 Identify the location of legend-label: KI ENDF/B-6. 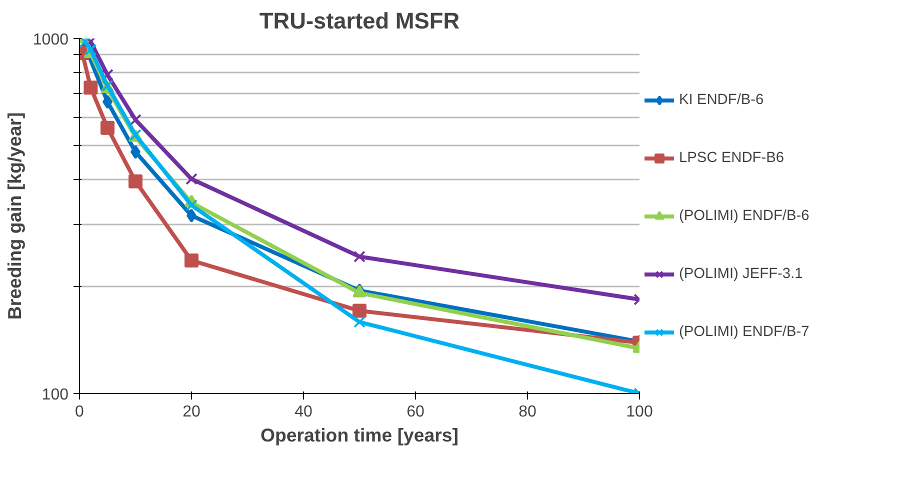
(721, 100).